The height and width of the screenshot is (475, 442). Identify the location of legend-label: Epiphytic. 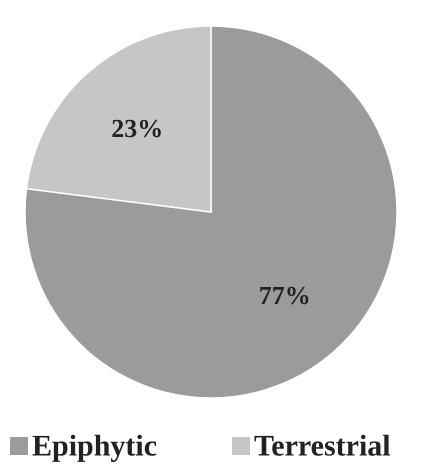
(95, 446).